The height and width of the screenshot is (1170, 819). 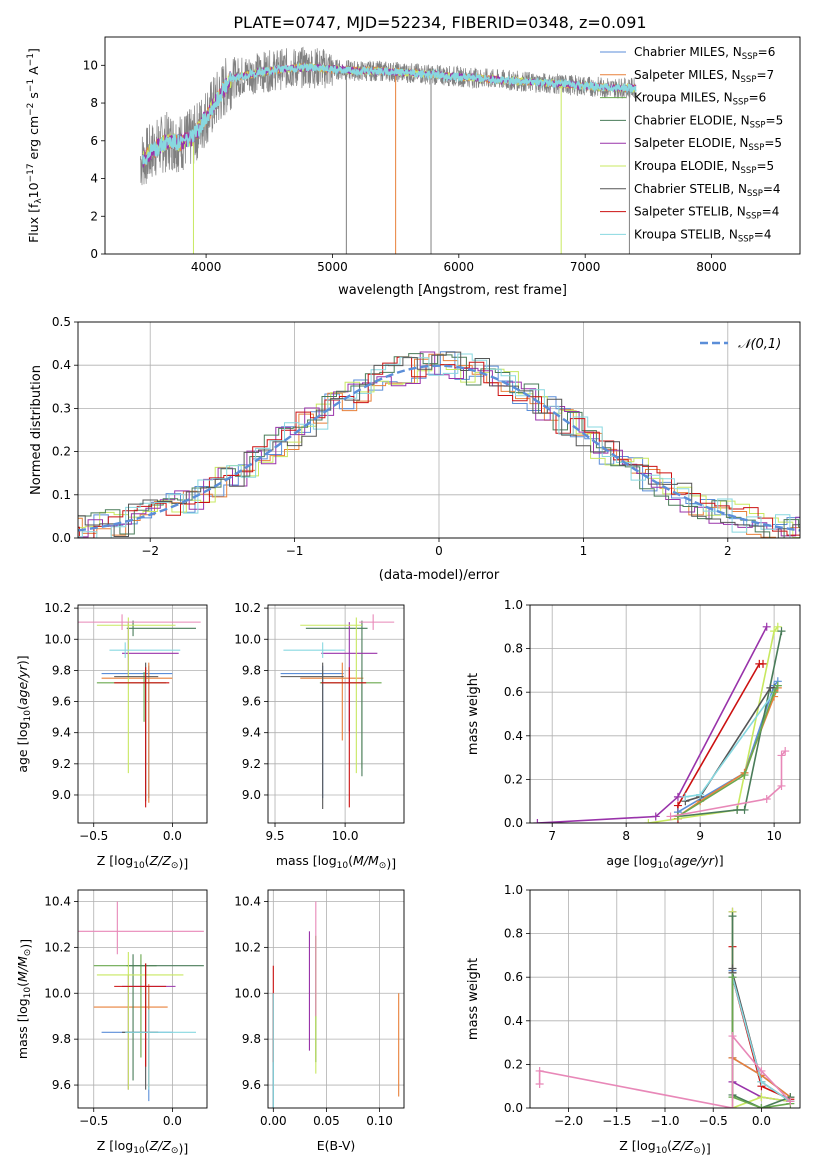 I want to click on legend-entry: Chabrier STELIB, NSSP=4, so click(x=707, y=190).